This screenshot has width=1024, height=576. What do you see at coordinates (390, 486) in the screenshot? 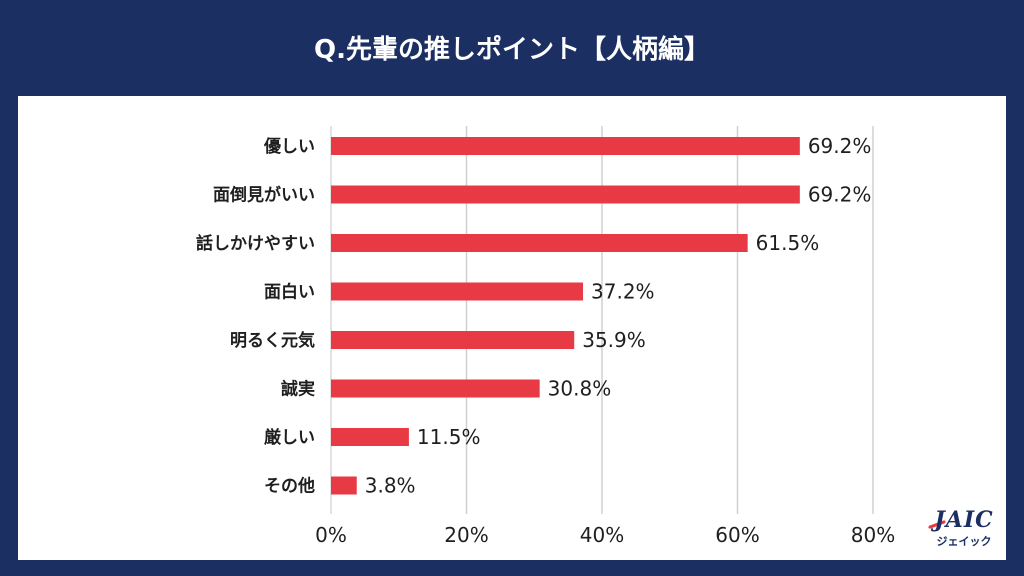
I see `value-label: 3.8%` at bounding box center [390, 486].